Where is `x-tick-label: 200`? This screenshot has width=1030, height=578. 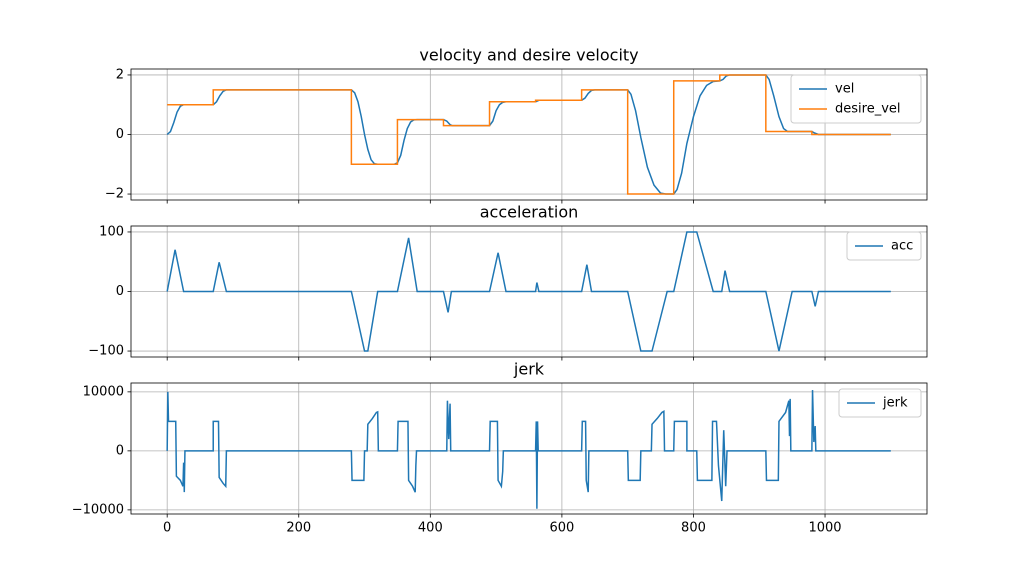
x-tick-label: 200 is located at coordinates (298, 528).